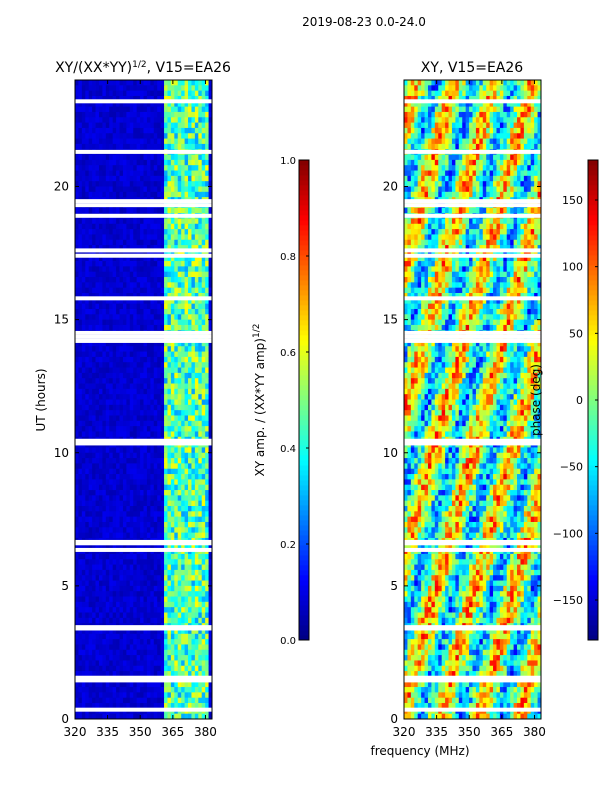 The width and height of the screenshot is (600, 800). What do you see at coordinates (143, 201) in the screenshot?
I see `flagged-gap` at bounding box center [143, 201].